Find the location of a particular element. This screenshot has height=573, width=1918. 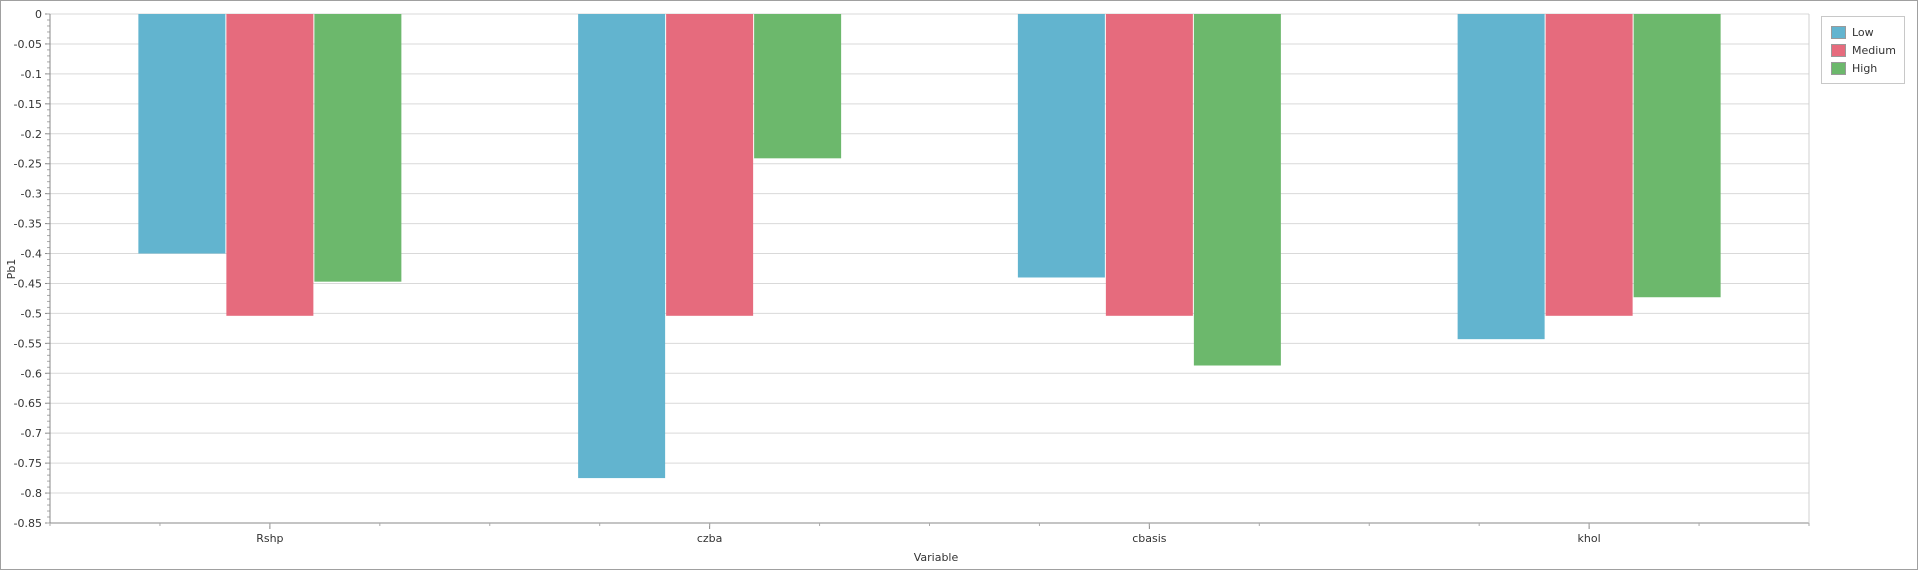

x-tick-label: Rshp is located at coordinates (269, 538).